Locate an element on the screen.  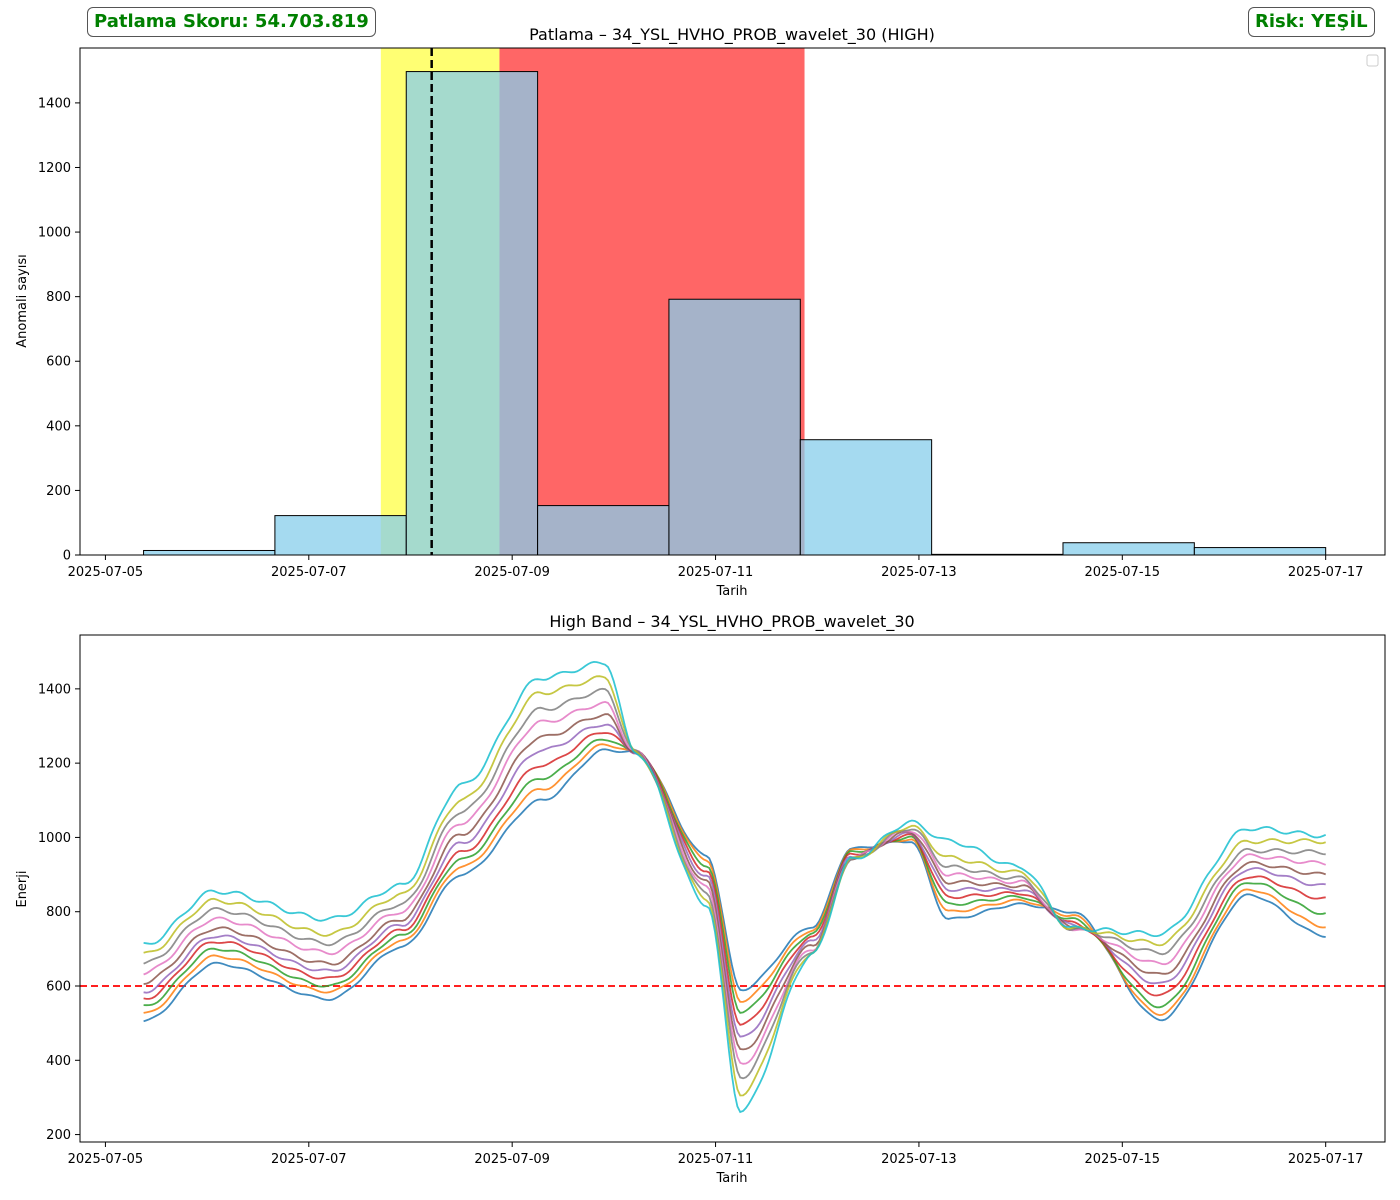
line-y-tick-label: 1400 is located at coordinates (54, 689).